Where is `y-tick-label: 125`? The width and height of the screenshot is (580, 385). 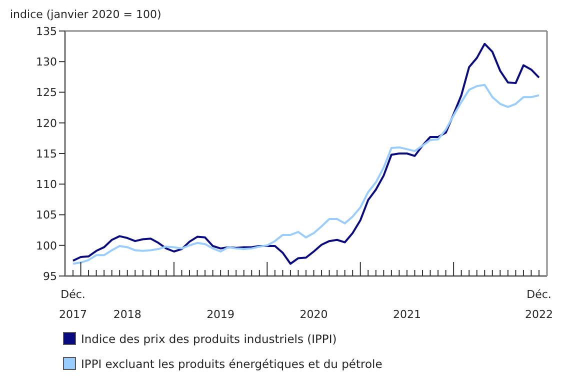 y-tick-label: 125 is located at coordinates (46, 93).